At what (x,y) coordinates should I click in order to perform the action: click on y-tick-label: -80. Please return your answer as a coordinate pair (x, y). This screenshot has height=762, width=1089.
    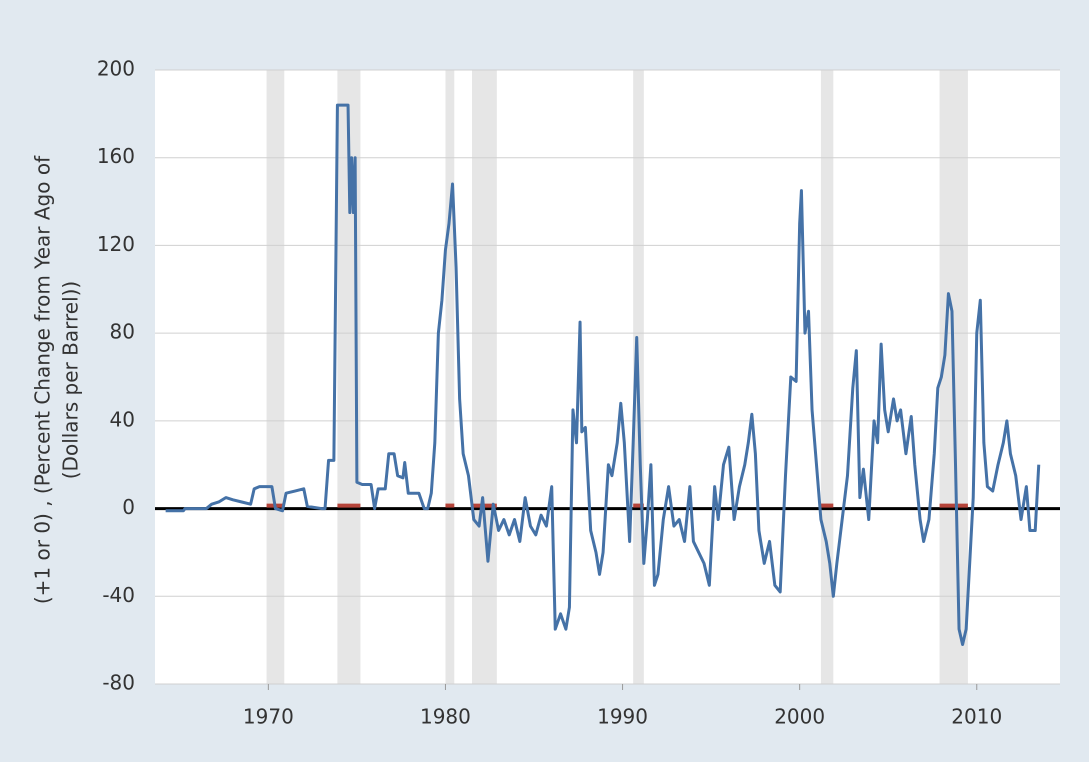
    Looking at the image, I should click on (118, 683).